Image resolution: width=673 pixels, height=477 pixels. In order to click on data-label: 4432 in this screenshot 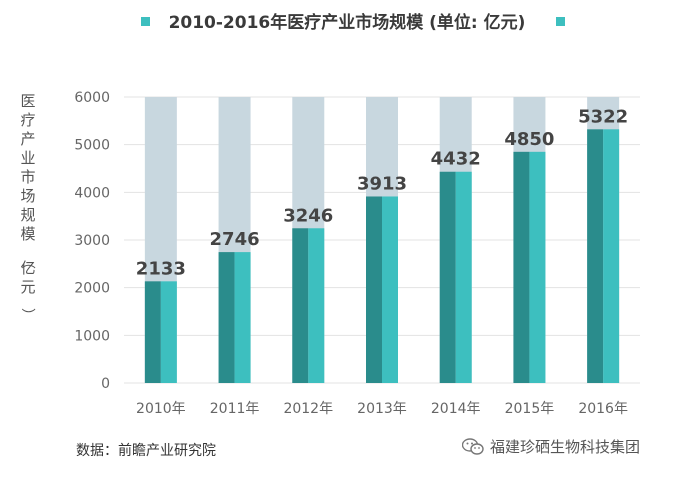, I will do `click(456, 159)`.